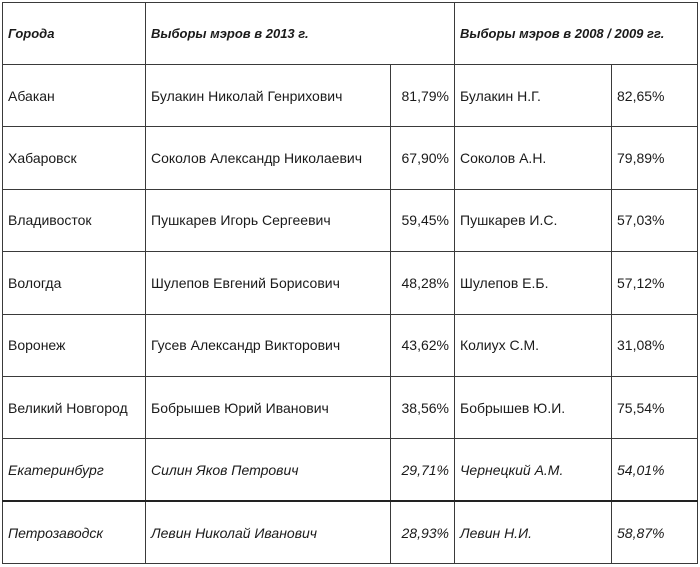 Image resolution: width=700 pixels, height=567 pixels. What do you see at coordinates (422, 345) in the screenshot?
I see `percent-2013-cell: 43,62%` at bounding box center [422, 345].